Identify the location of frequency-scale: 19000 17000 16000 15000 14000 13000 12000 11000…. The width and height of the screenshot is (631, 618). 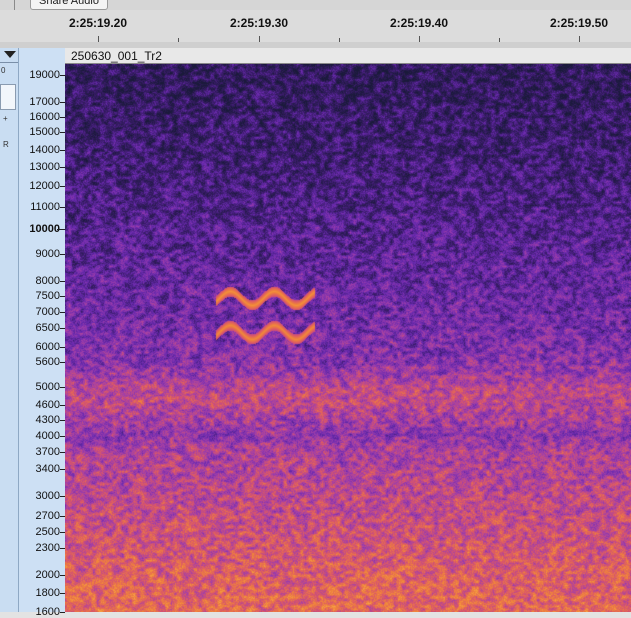
(42, 333).